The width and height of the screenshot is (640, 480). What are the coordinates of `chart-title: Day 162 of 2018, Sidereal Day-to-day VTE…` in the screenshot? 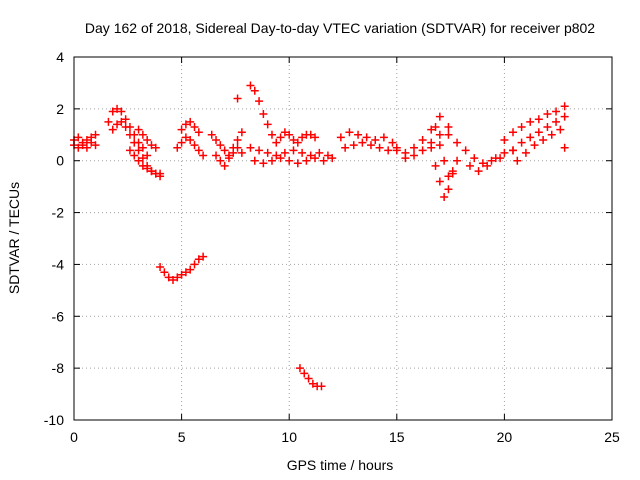 It's located at (340, 28).